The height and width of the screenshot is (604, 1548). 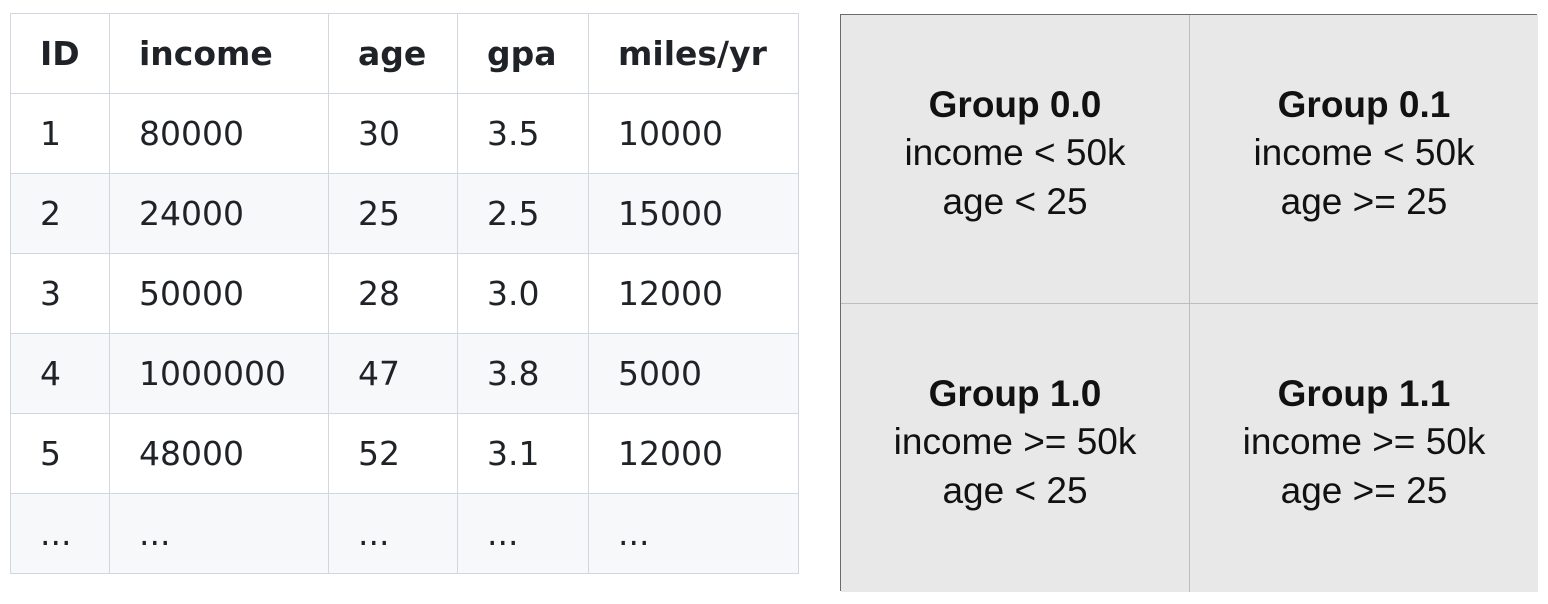 I want to click on table-row: 4 1000000 47 3.8 5000, so click(x=404, y=373).